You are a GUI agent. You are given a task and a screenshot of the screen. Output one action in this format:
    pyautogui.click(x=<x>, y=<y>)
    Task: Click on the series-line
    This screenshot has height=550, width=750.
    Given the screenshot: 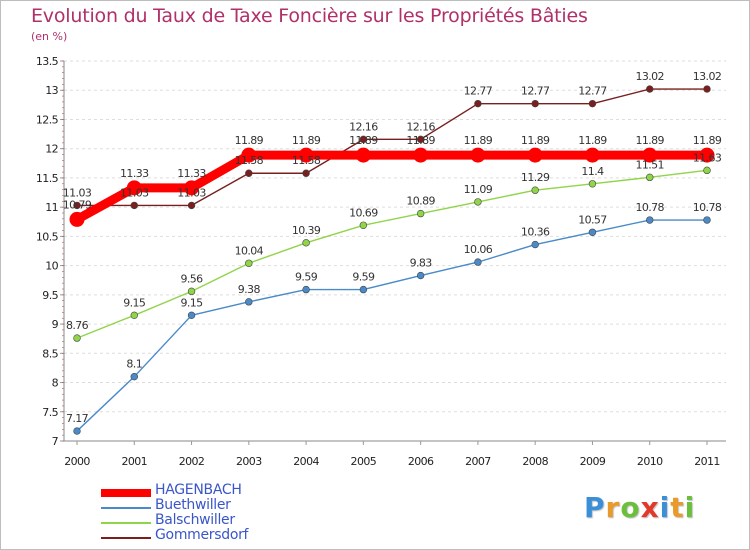 What is the action you would take?
    pyautogui.click(x=390, y=187)
    